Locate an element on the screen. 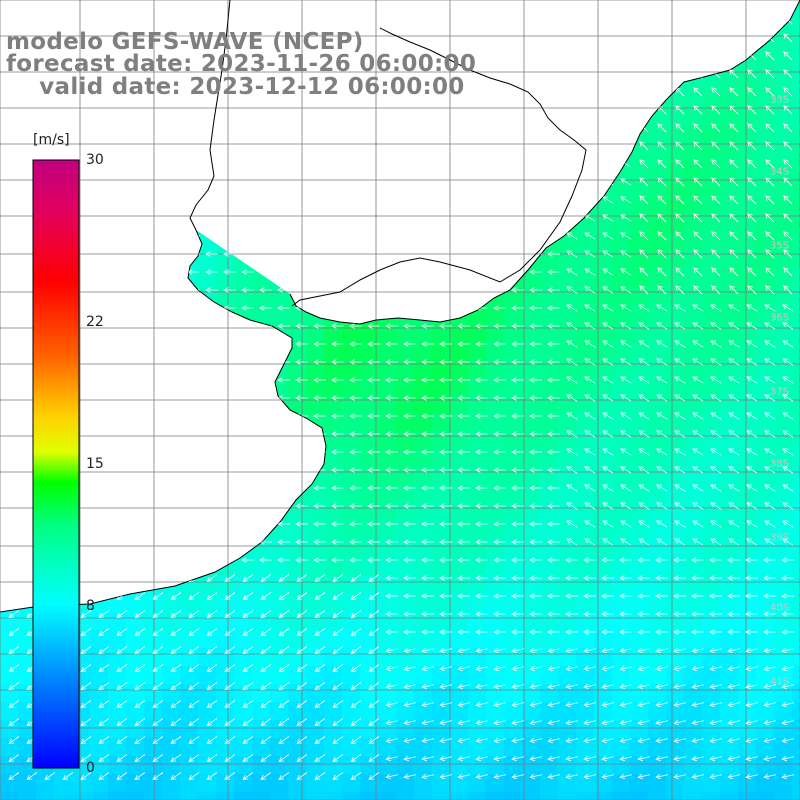  colorbar-unit: [m/s] is located at coordinates (51, 140).